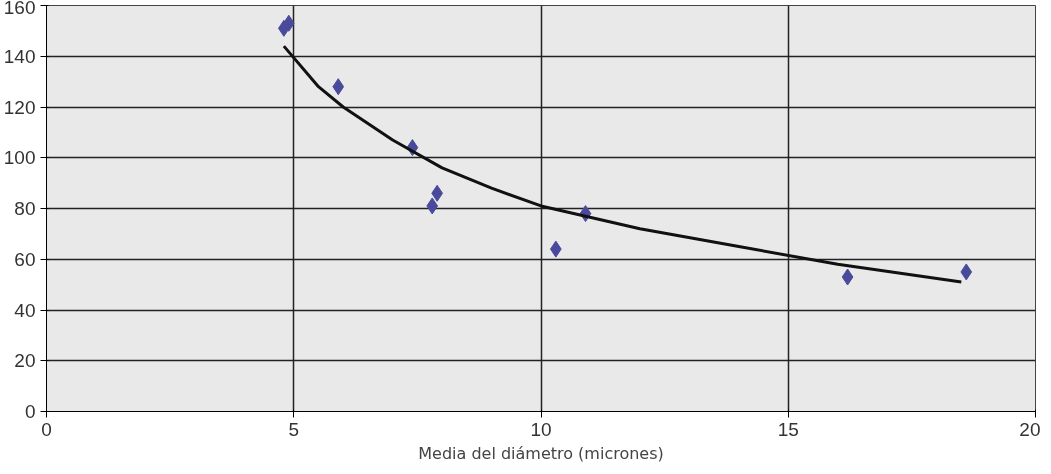 The width and height of the screenshot is (1051, 474). Describe the element at coordinates (19, 9) in the screenshot. I see `y-tick-label: 160` at that location.